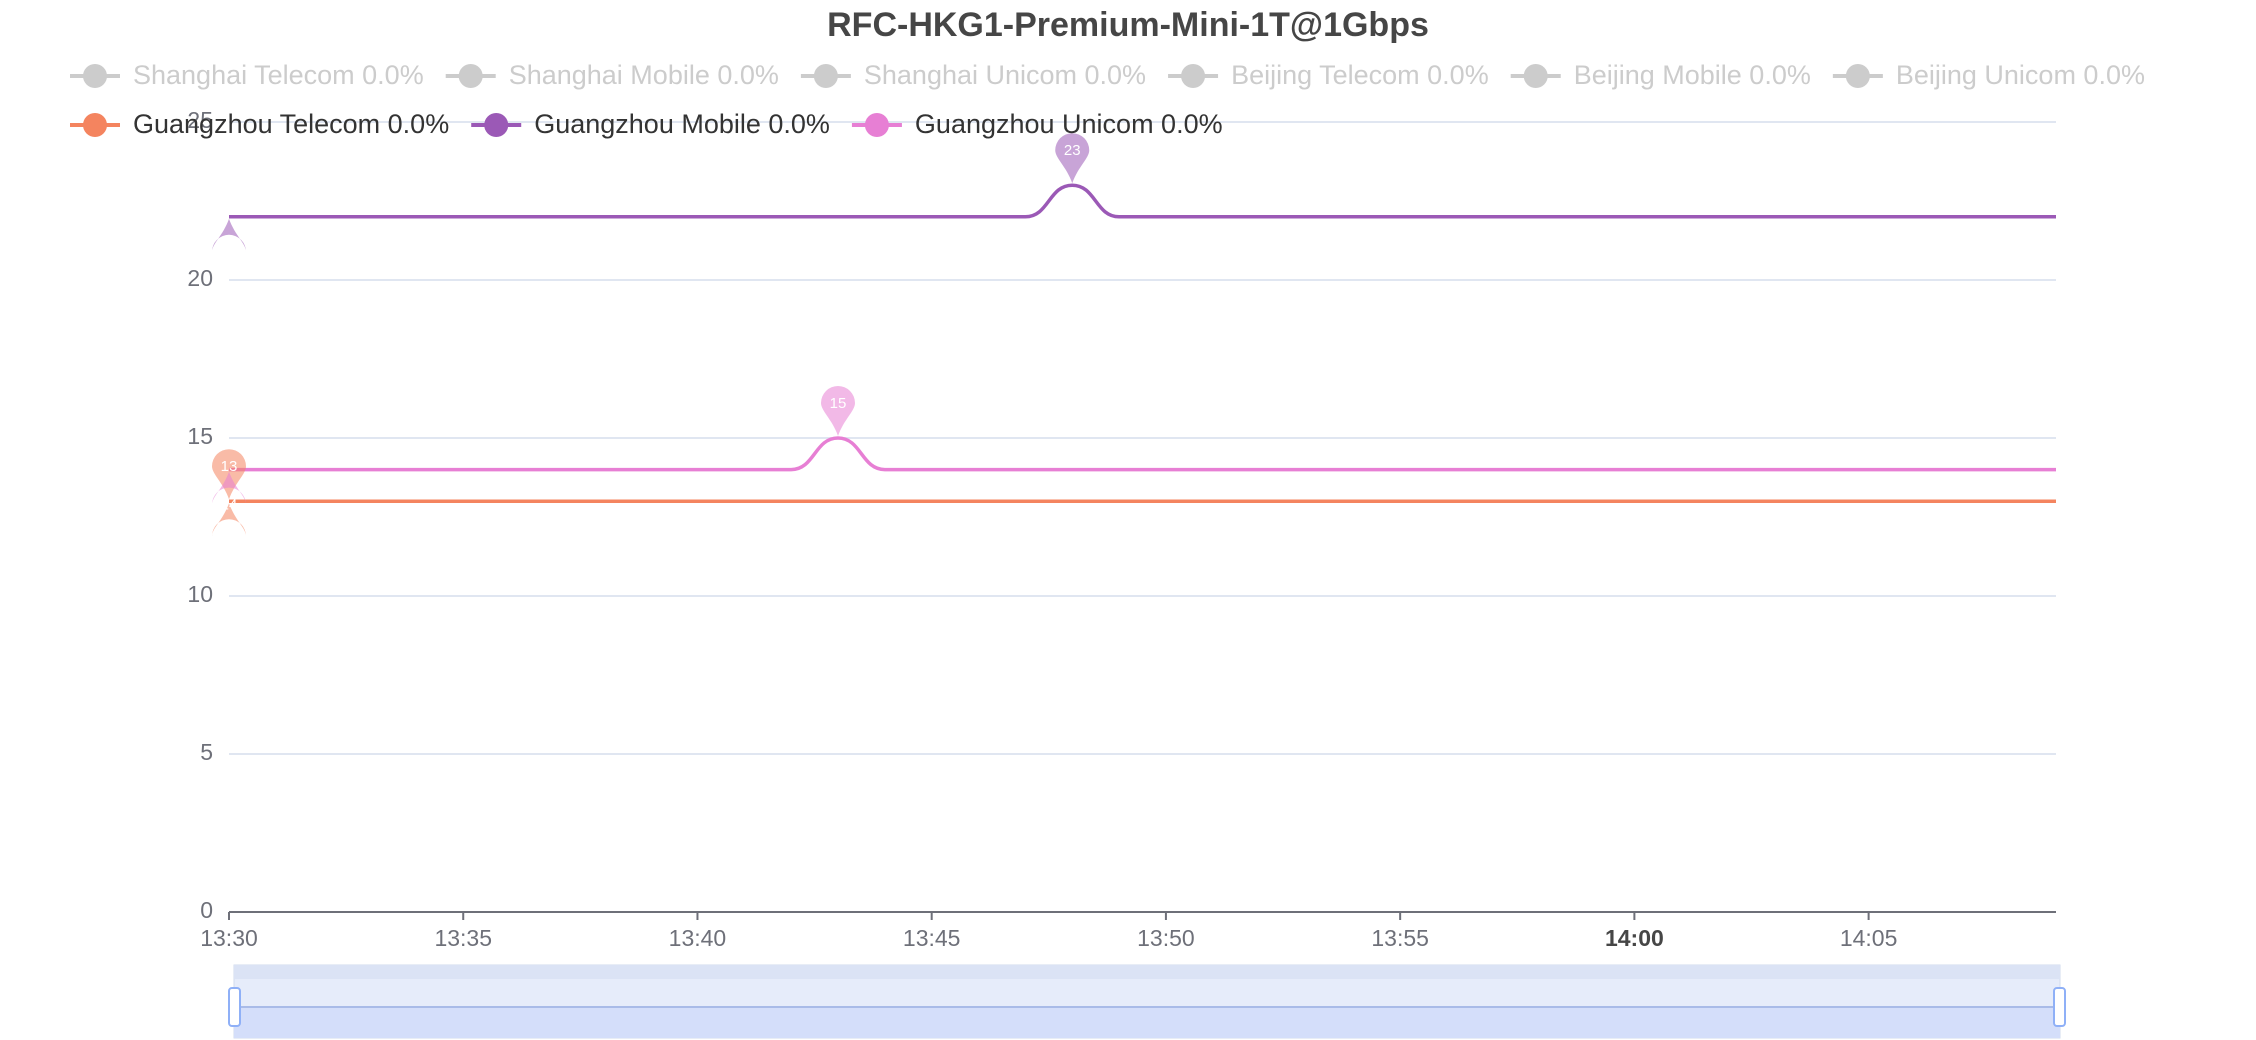 The width and height of the screenshot is (2256, 1040). Describe the element at coordinates (2059, 1007) in the screenshot. I see `zoom-handle-right` at that location.